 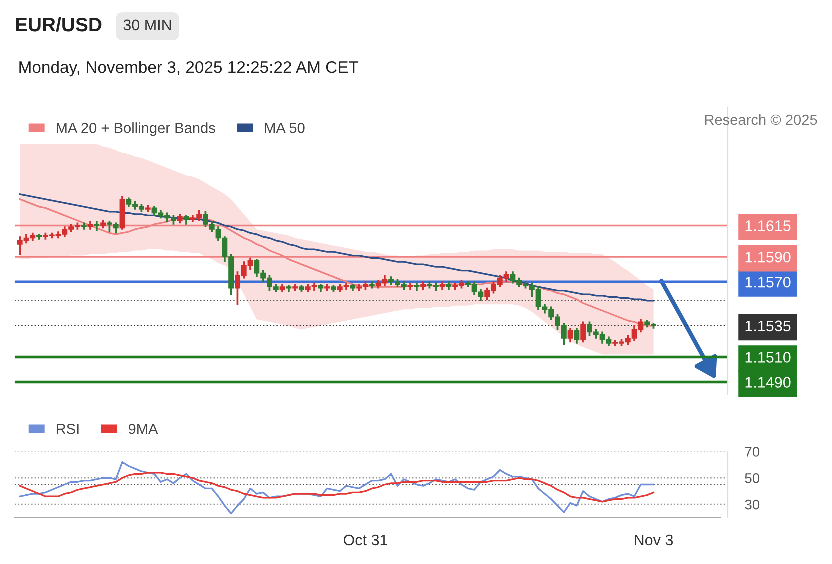 I want to click on legend-label: MA 50, so click(x=285, y=128).